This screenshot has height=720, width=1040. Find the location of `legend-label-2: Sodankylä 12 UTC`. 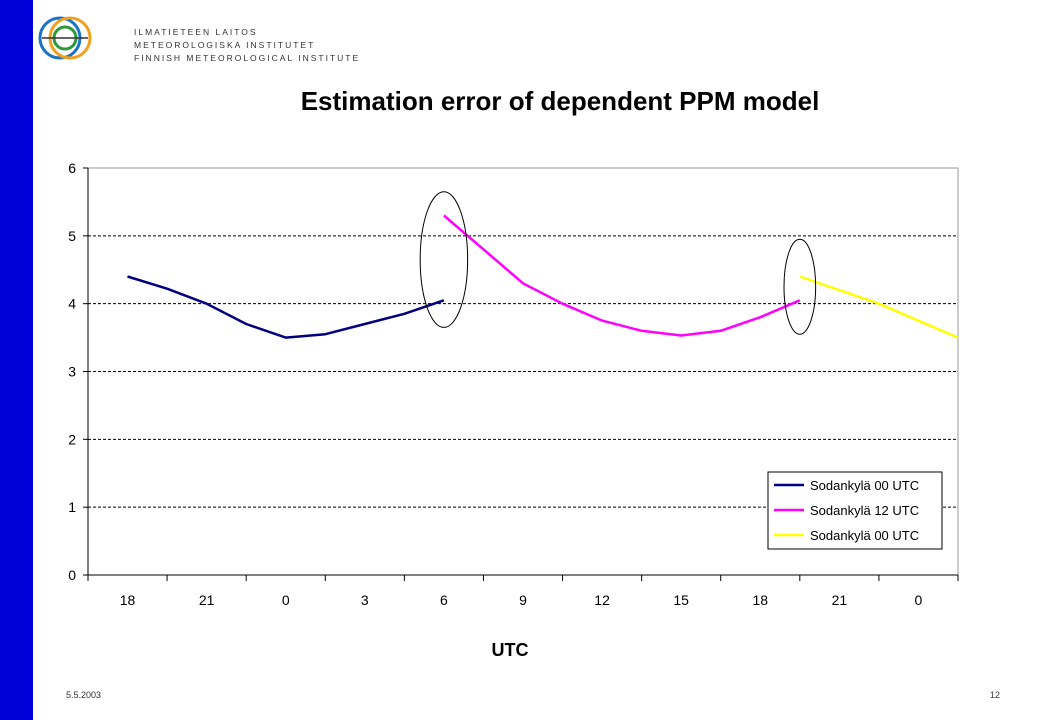

legend-label-2: Sodankylä 12 UTC is located at coordinates (864, 510).